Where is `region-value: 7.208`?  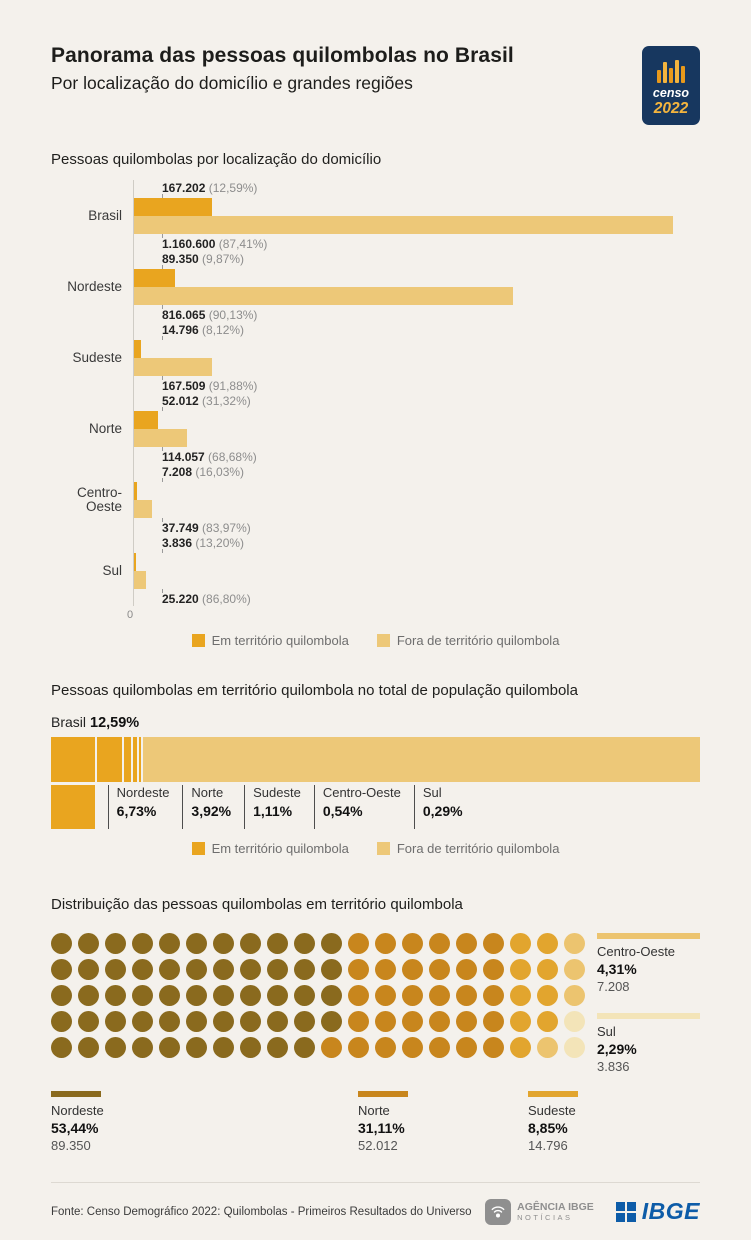
region-value: 7.208 is located at coordinates (613, 986).